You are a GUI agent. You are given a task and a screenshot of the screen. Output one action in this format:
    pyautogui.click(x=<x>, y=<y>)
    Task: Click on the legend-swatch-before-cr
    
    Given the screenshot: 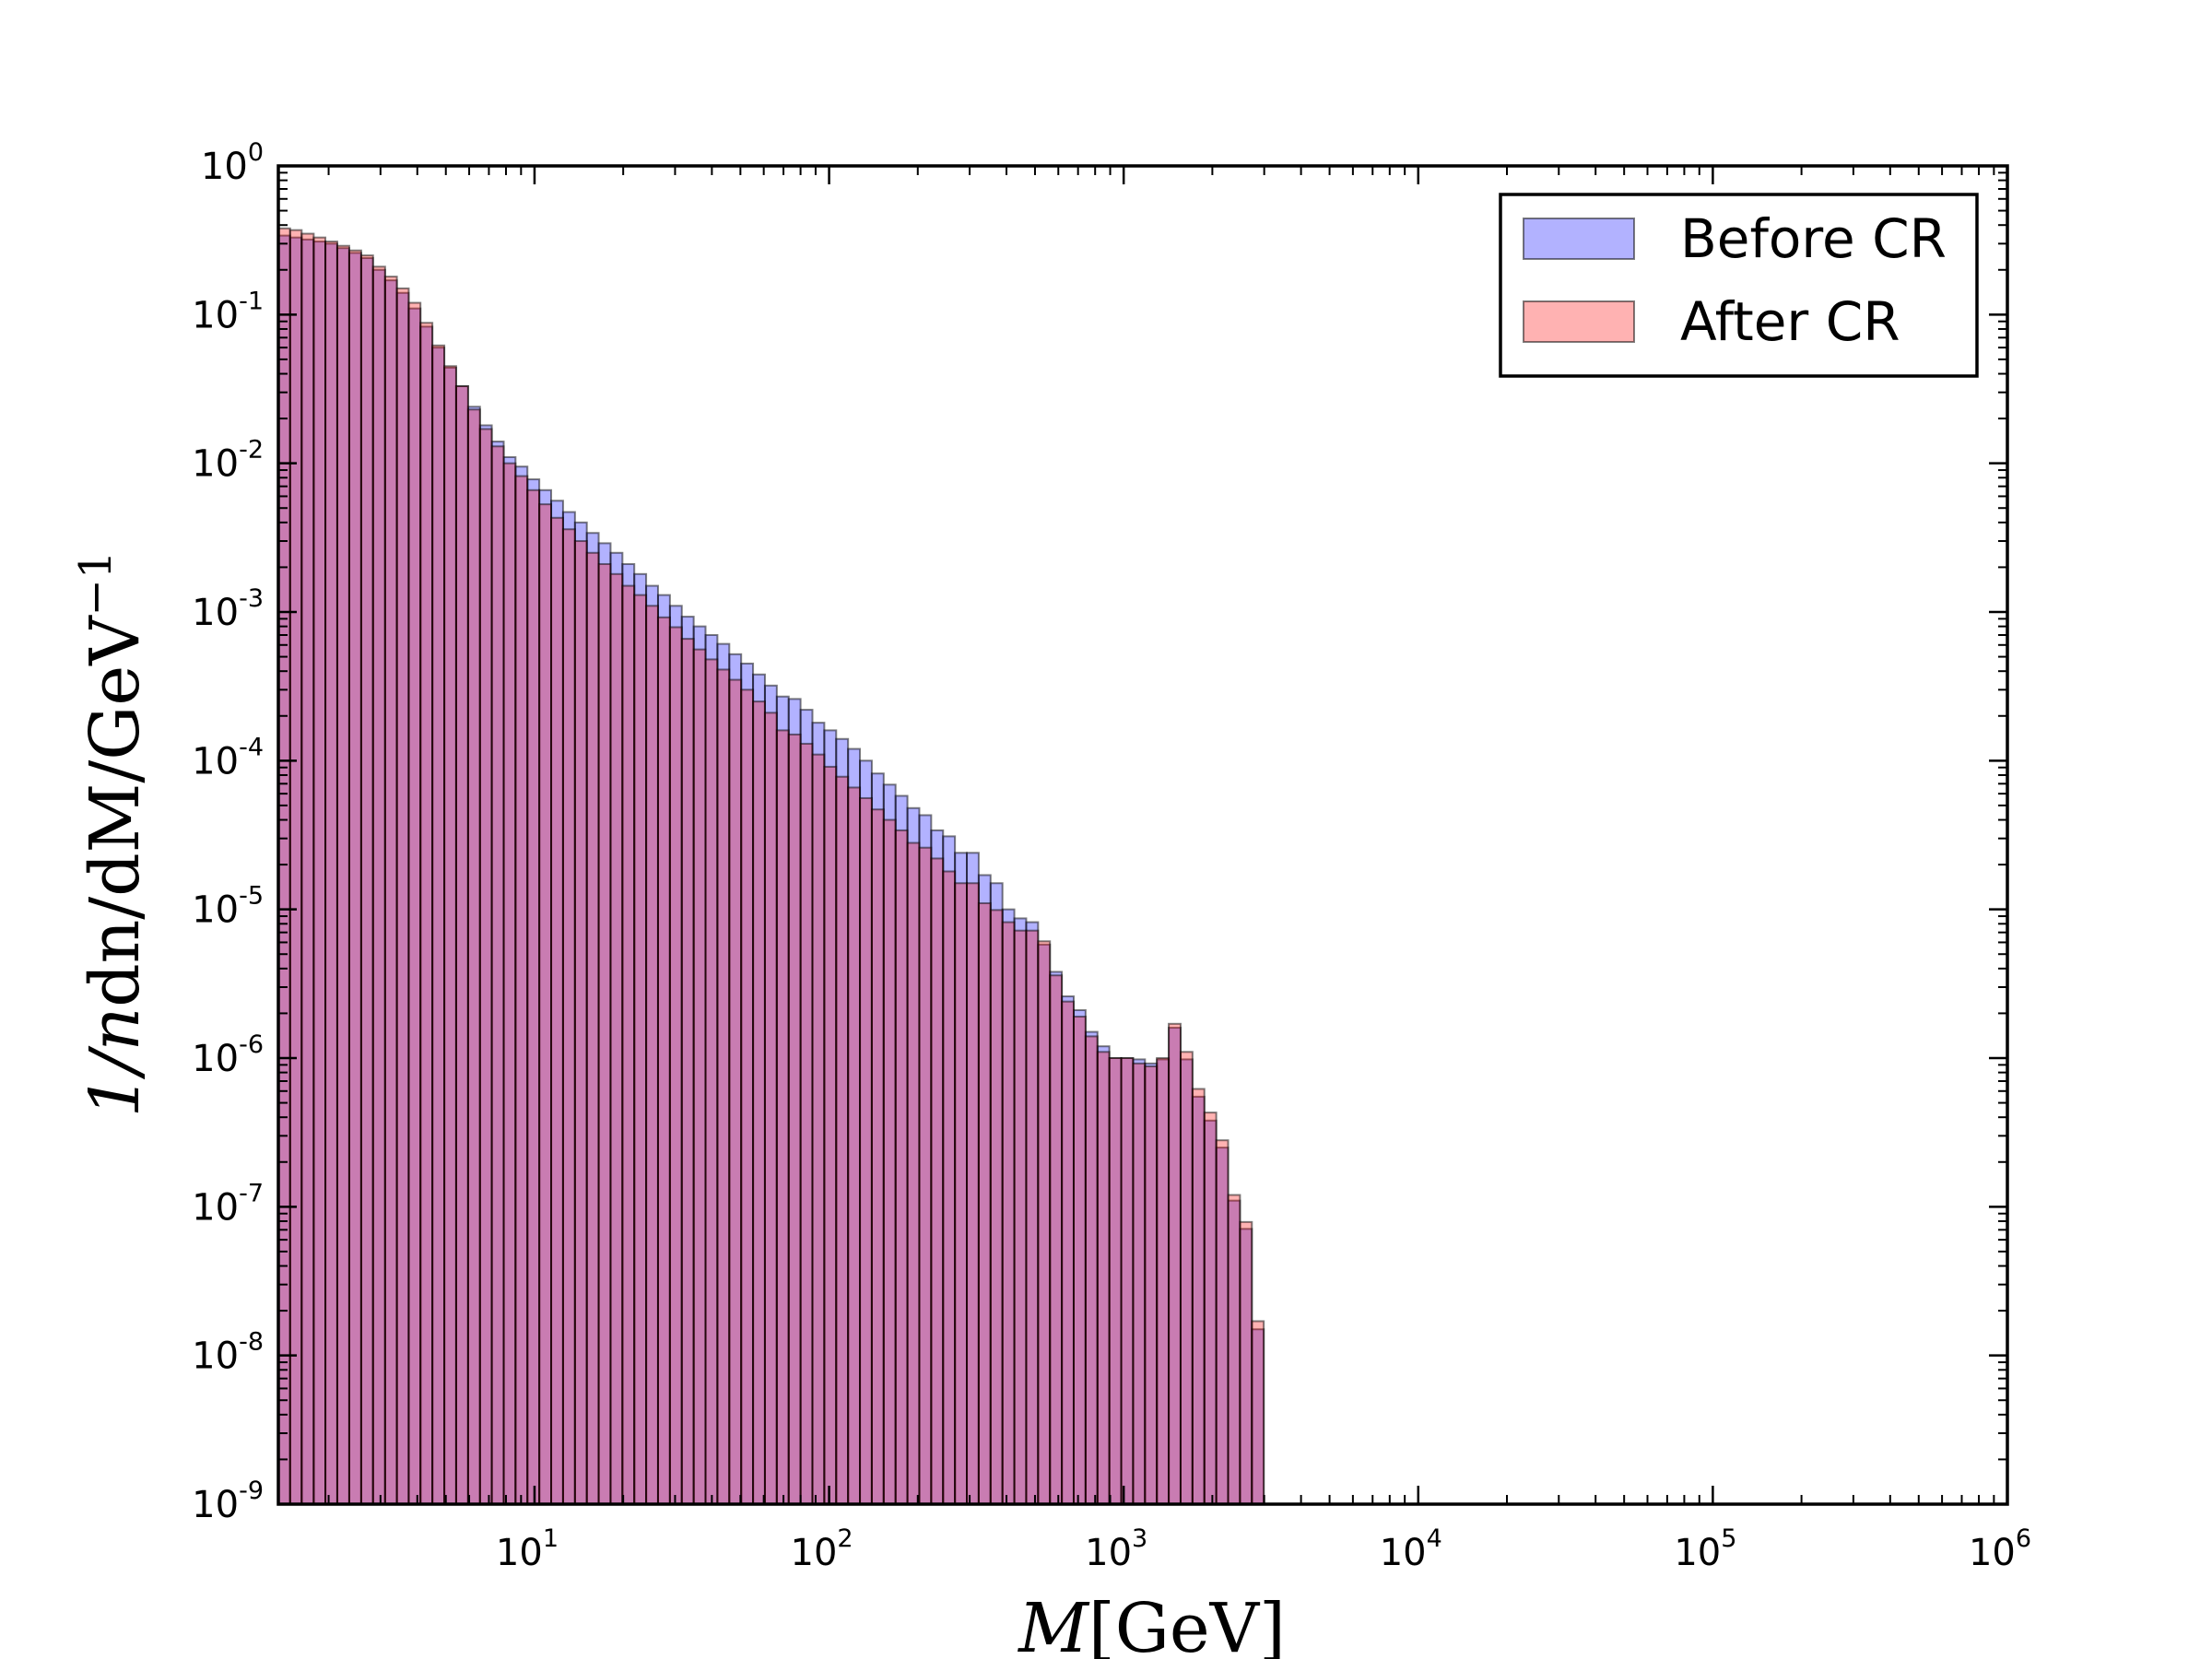 What is the action you would take?
    pyautogui.click(x=1579, y=239)
    